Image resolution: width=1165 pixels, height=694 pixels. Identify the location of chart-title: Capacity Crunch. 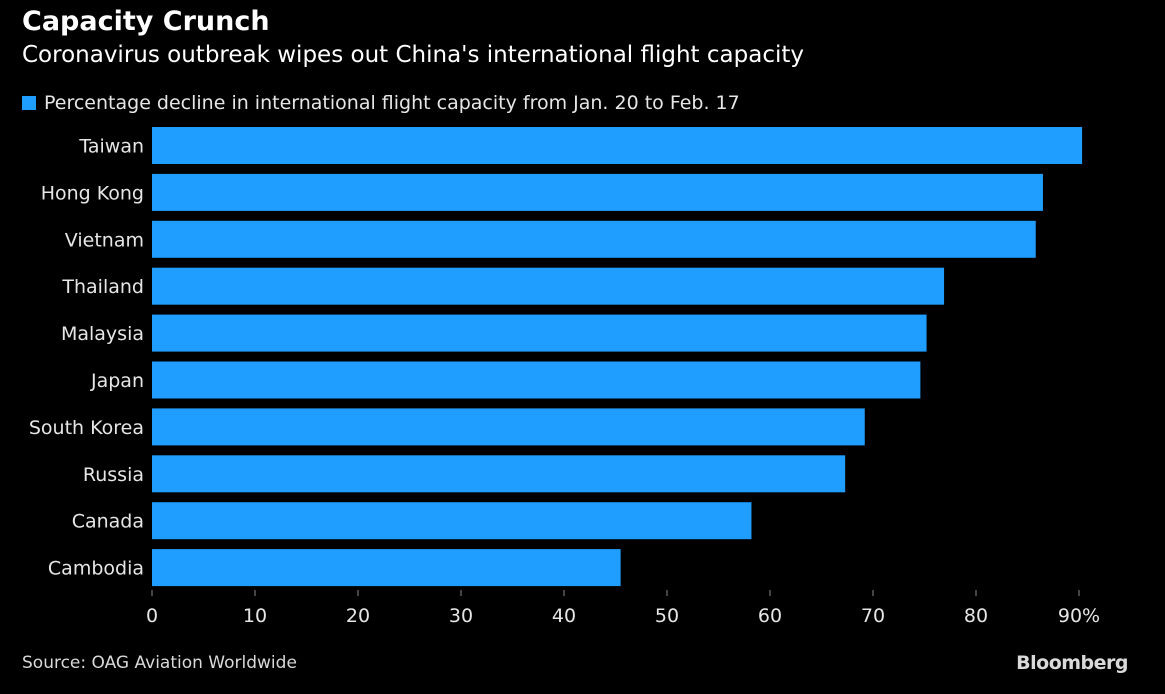
(146, 21).